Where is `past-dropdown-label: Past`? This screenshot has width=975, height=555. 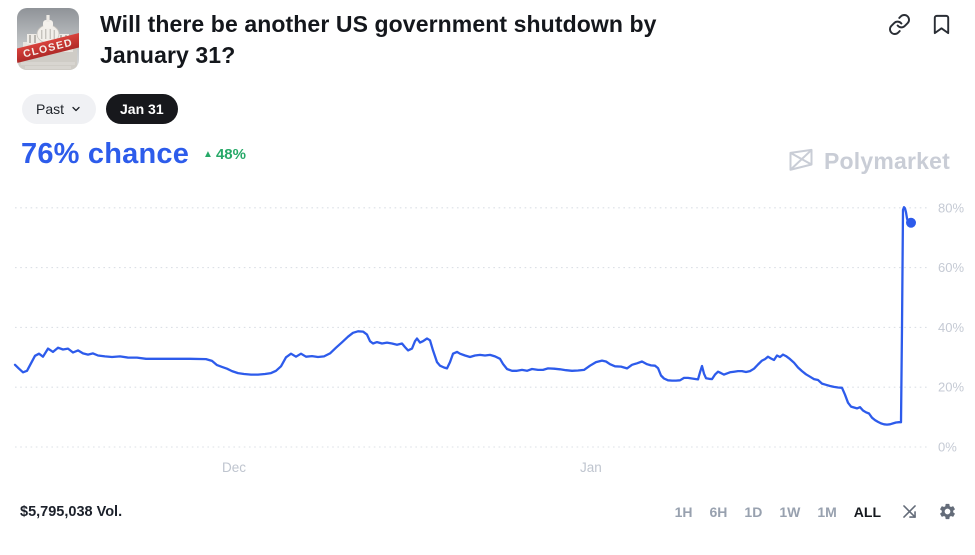 past-dropdown-label: Past is located at coordinates (50, 109).